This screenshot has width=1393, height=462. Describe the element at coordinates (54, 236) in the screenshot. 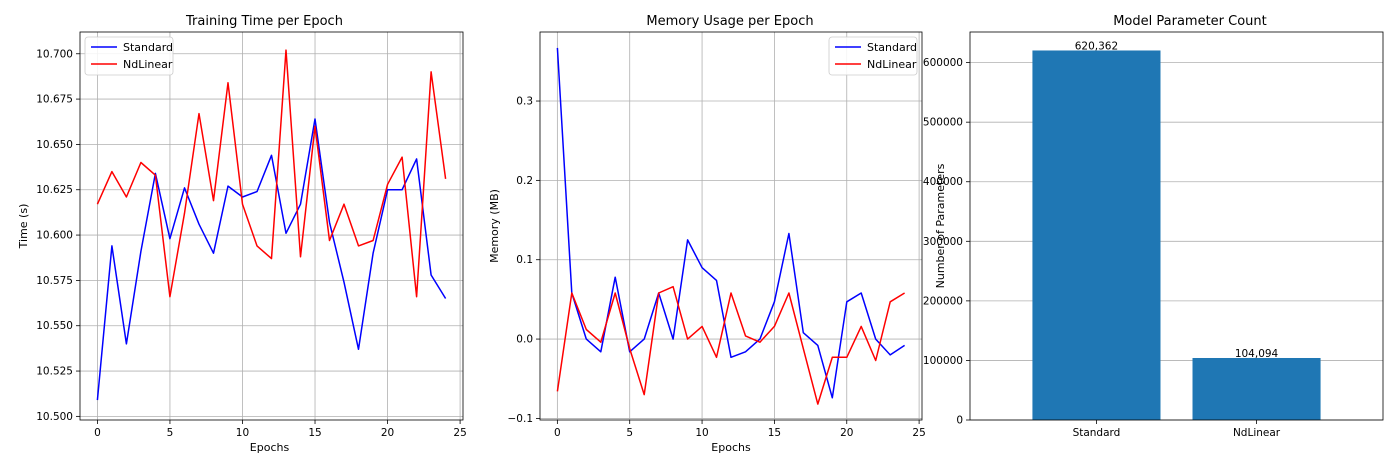

I see `y-tick-label: 10.600` at that location.